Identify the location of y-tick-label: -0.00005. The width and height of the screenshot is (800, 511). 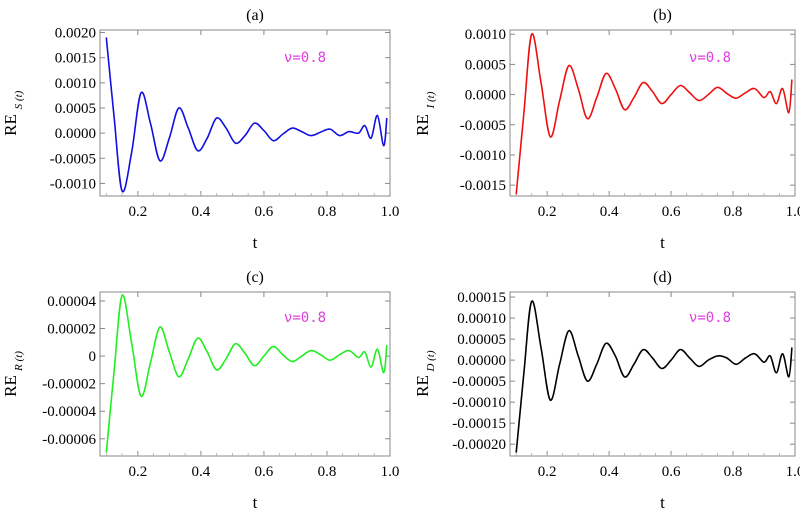
(479, 382).